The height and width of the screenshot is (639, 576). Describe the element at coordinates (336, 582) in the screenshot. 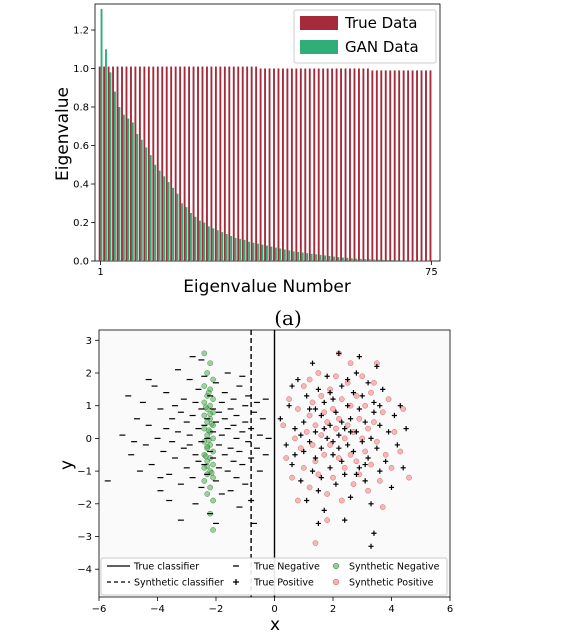

I see `legend-marker-synthetic-positive` at that location.